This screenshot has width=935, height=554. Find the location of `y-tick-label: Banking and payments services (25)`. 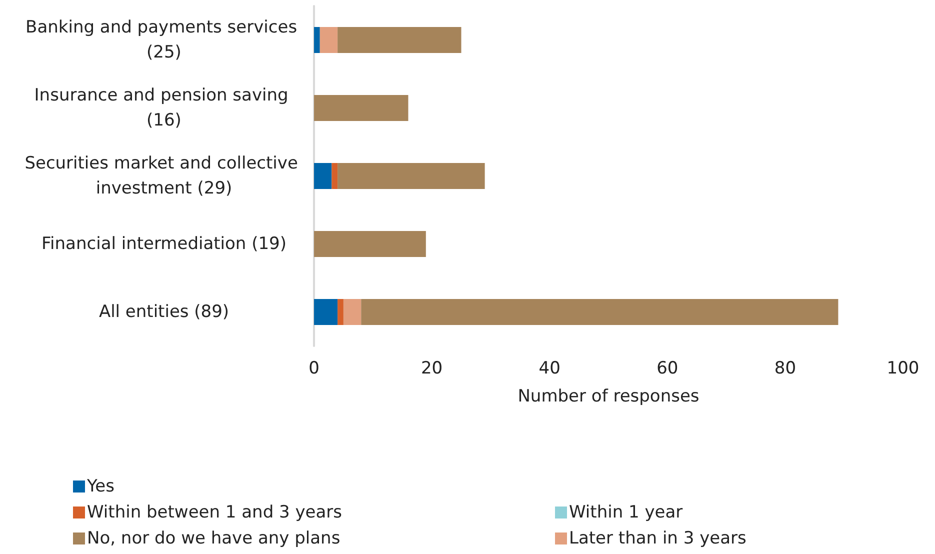

y-tick-label: Banking and payments services (25) is located at coordinates (164, 40).